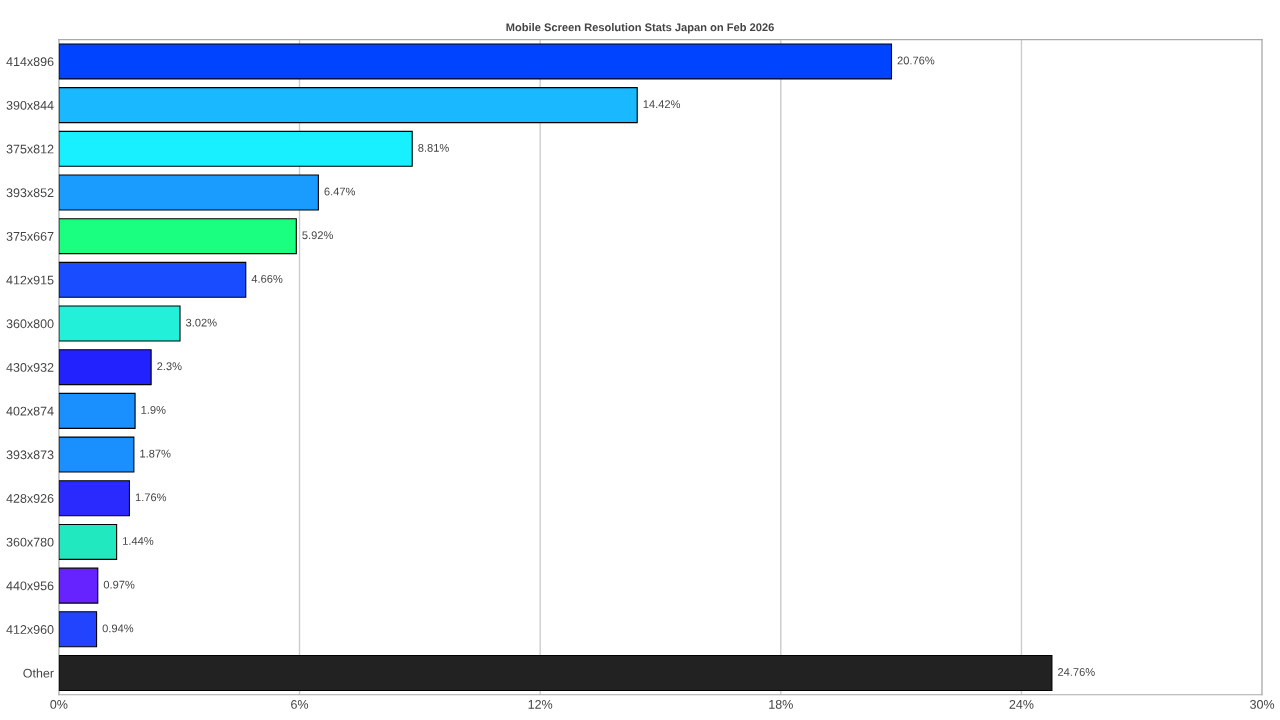 Image resolution: width=1280 pixels, height=720 pixels. I want to click on y-tick-label: 440x956, so click(30, 586).